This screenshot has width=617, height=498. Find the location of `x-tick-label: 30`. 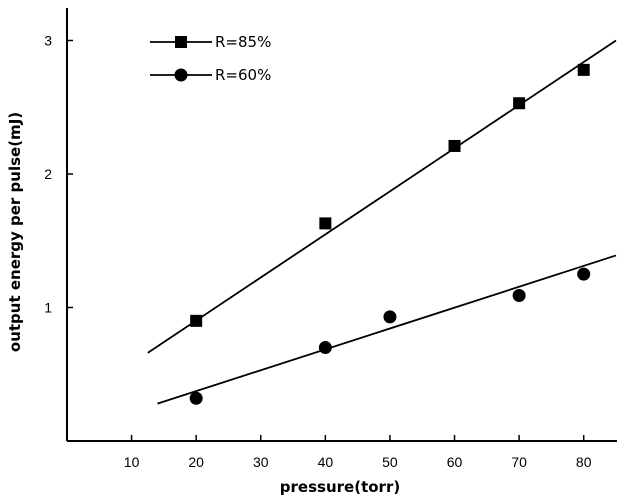

x-tick-label: 30 is located at coordinates (261, 462).